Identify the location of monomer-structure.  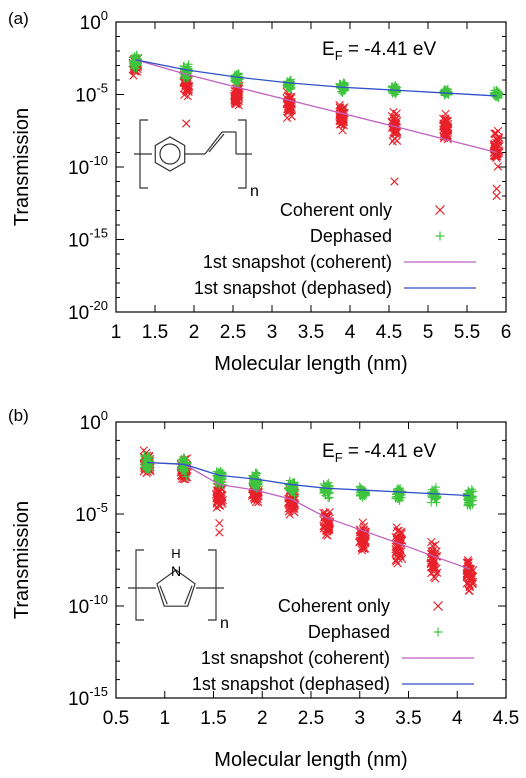
(176, 585).